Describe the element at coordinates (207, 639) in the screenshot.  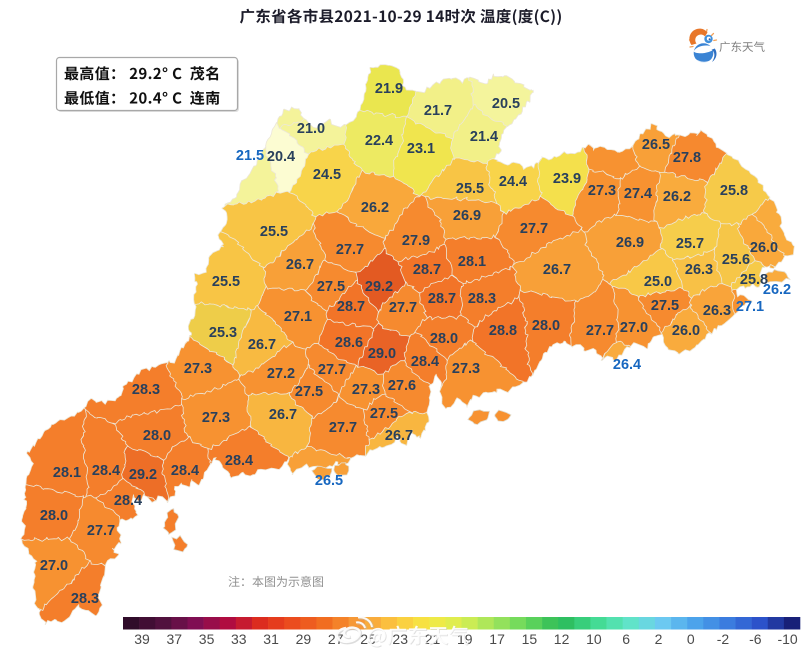
I see `svg-text: 35` at that location.